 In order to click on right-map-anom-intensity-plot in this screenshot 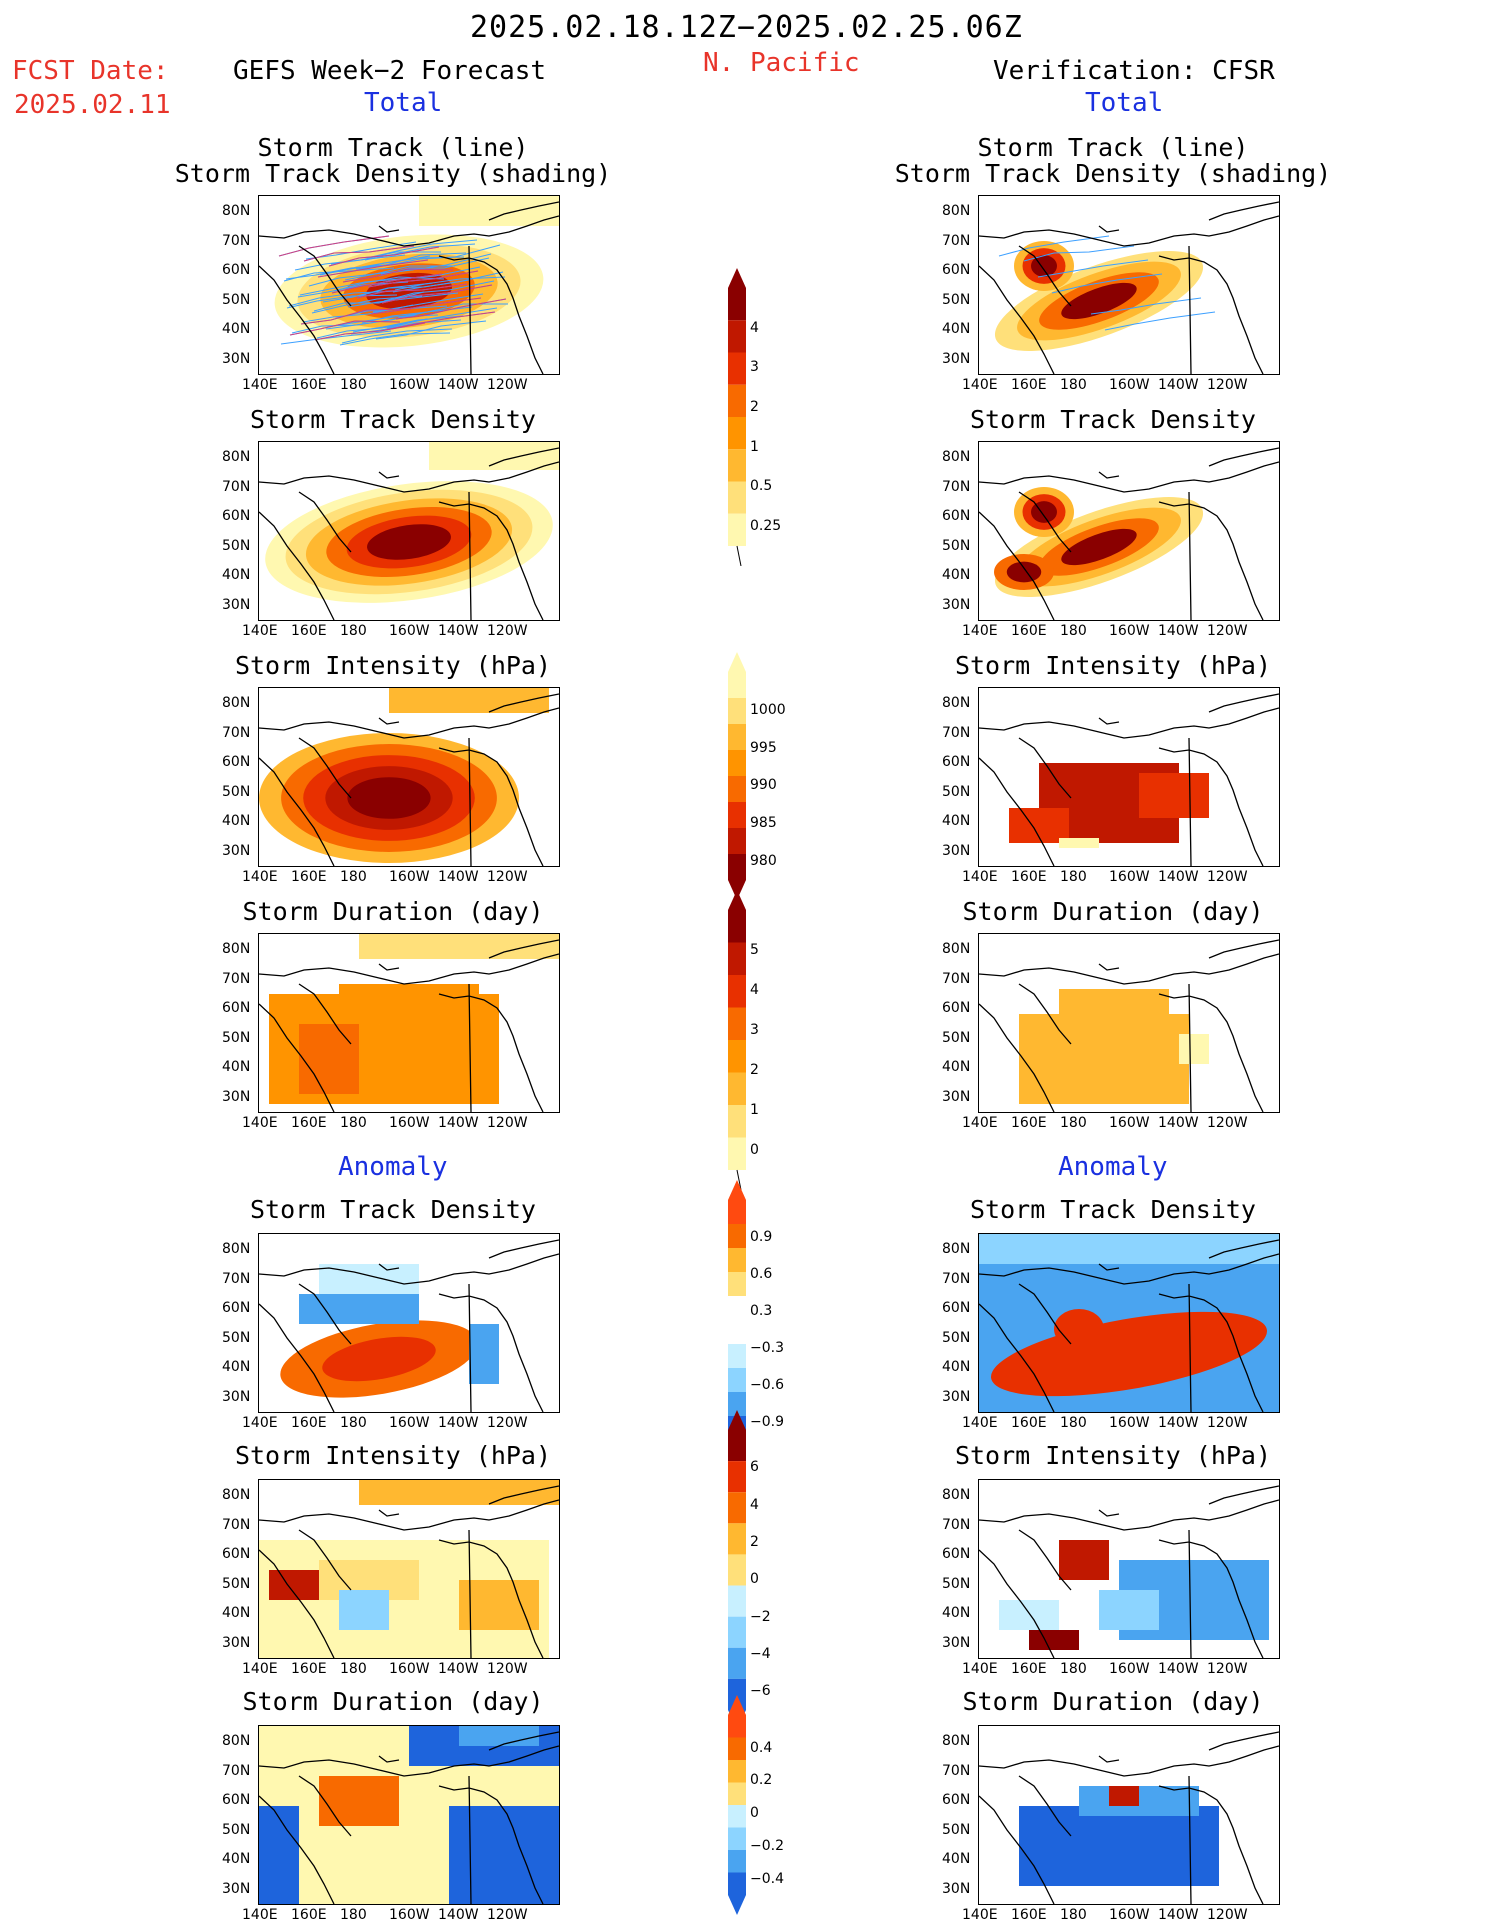, I will do `click(1129, 1571)`.